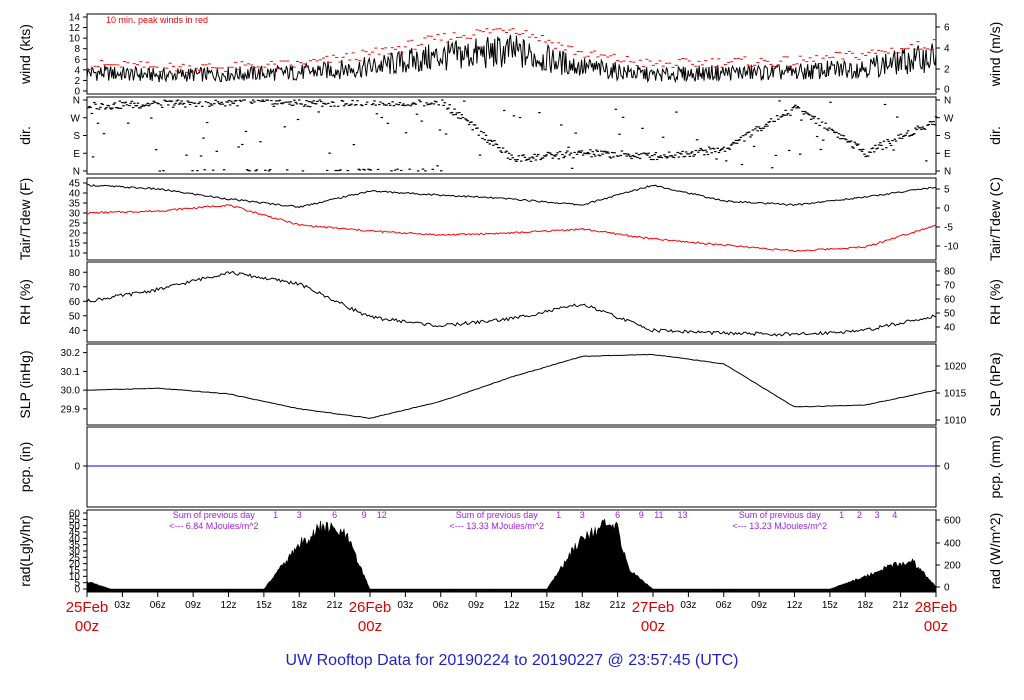 Image resolution: width=1024 pixels, height=700 pixels. What do you see at coordinates (947, 136) in the screenshot?
I see `dir-right-tick-label: S` at bounding box center [947, 136].